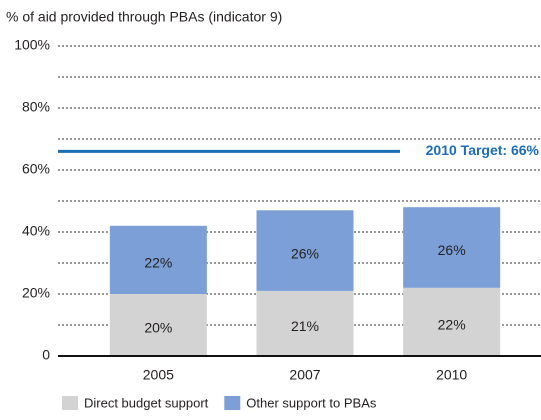 The width and height of the screenshot is (541, 420). I want to click on y-tick-label: 20%, so click(36, 293).